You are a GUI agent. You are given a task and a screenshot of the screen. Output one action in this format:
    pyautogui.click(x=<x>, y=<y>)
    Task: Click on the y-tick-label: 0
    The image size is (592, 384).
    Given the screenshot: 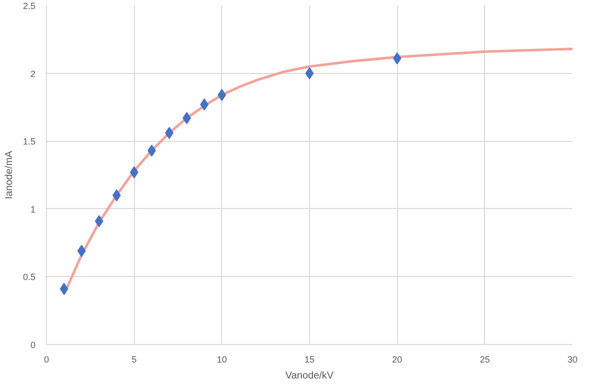 What is the action you would take?
    pyautogui.click(x=33, y=345)
    